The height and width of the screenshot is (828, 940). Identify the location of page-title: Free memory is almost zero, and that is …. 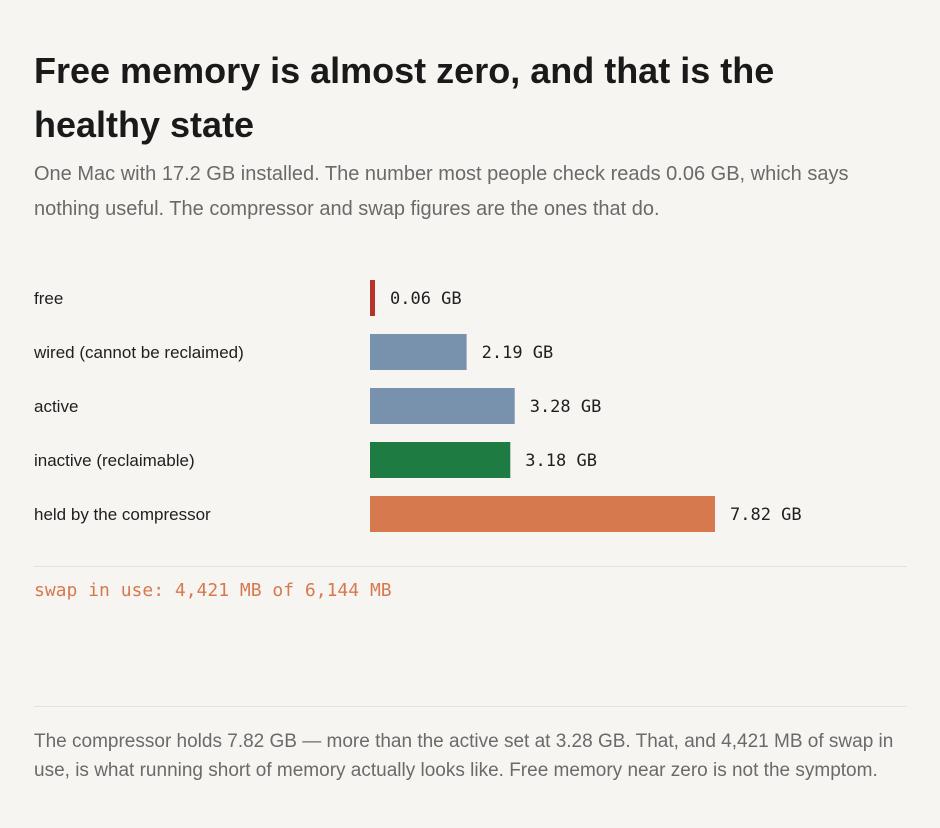
(404, 97).